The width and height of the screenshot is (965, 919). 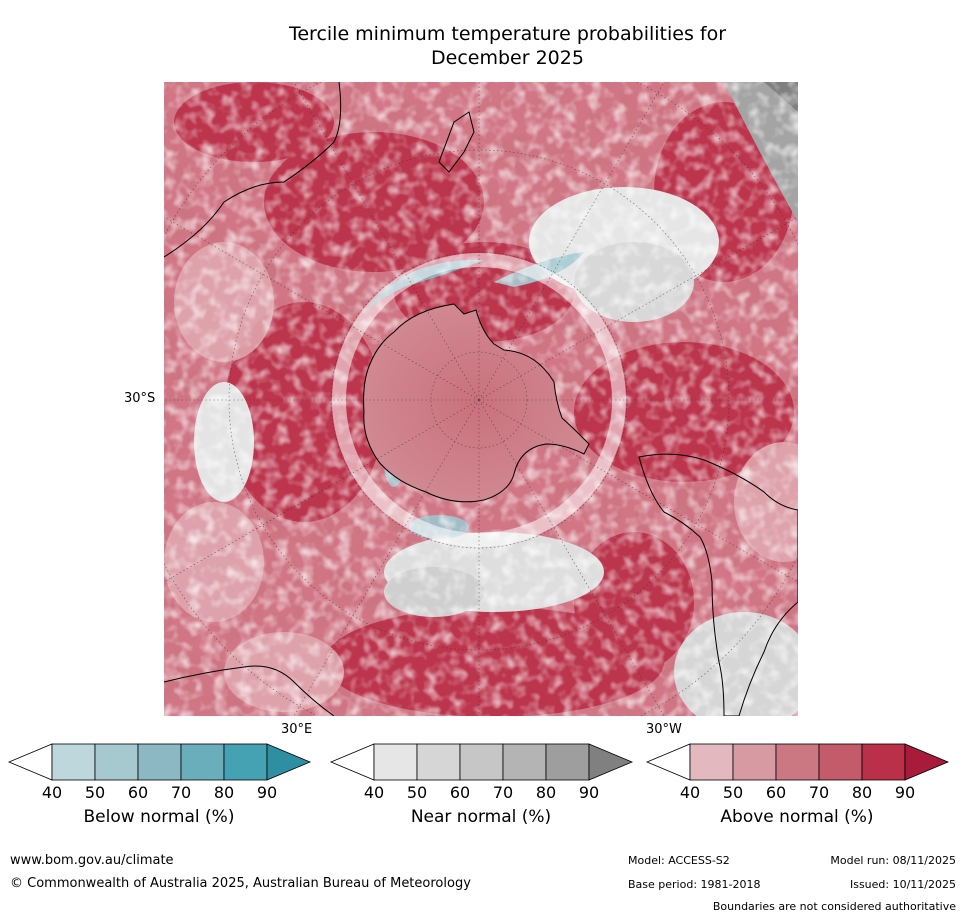 I want to click on colorbar-below: 40 50 60 70 80 90 Below normal (%), so click(x=159, y=793).